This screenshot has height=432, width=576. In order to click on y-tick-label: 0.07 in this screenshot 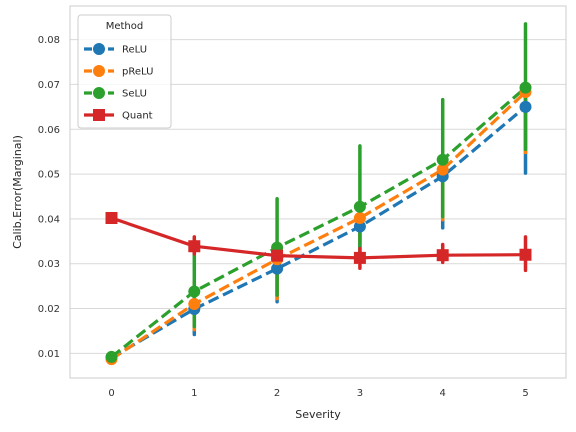, I will do `click(49, 85)`.